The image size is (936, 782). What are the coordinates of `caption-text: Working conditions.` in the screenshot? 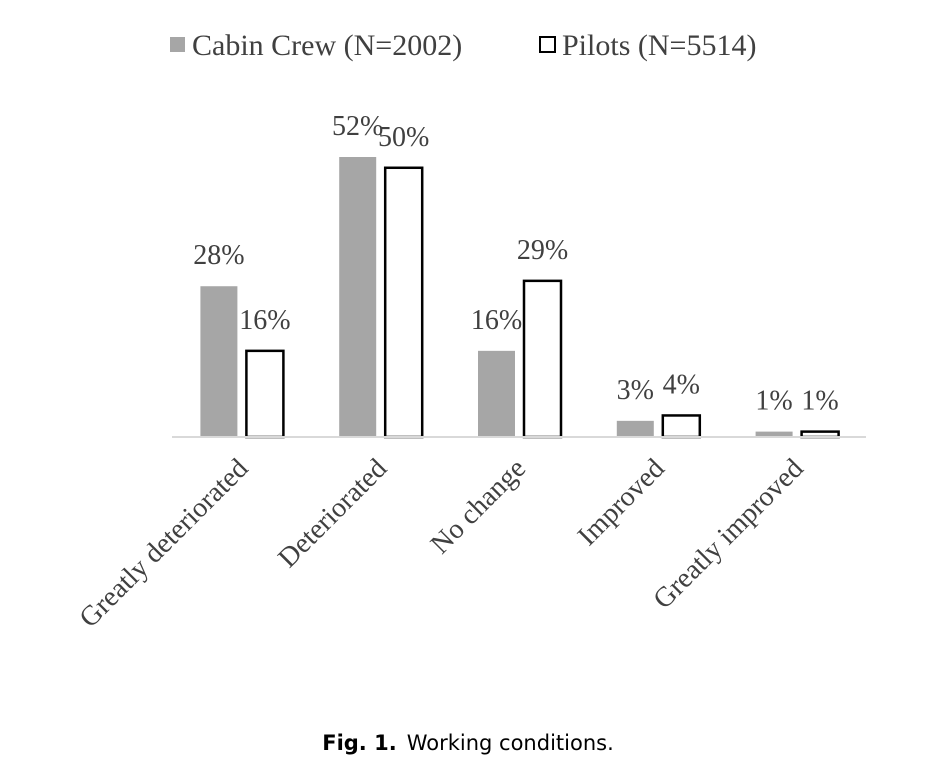 It's located at (510, 743).